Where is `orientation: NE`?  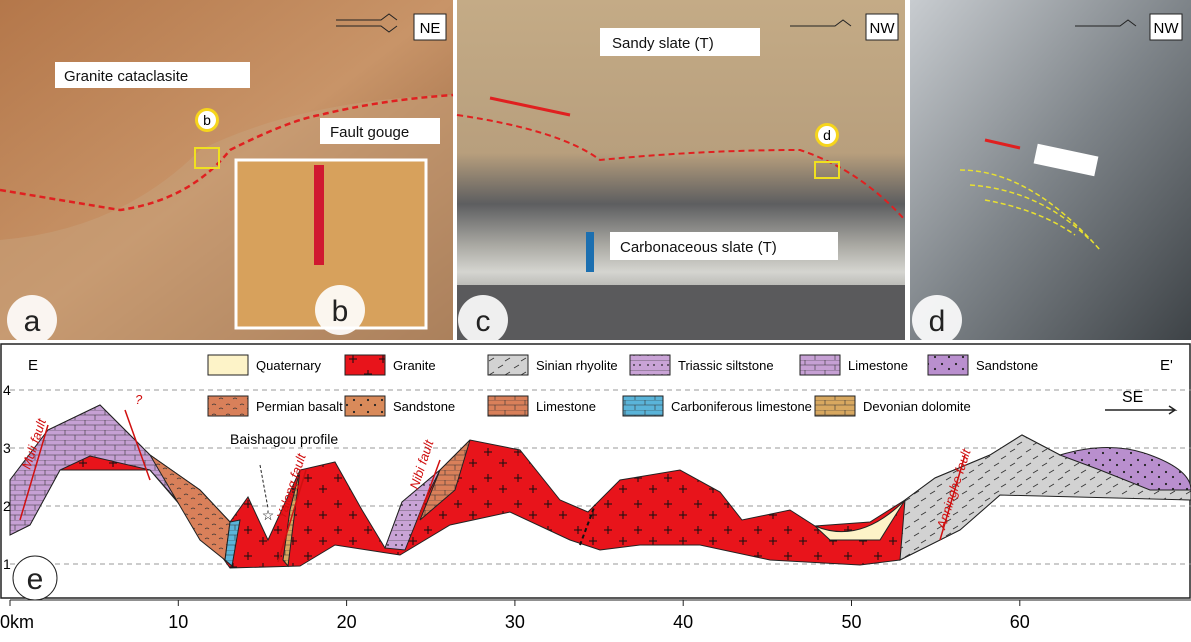 orientation: NE is located at coordinates (430, 28).